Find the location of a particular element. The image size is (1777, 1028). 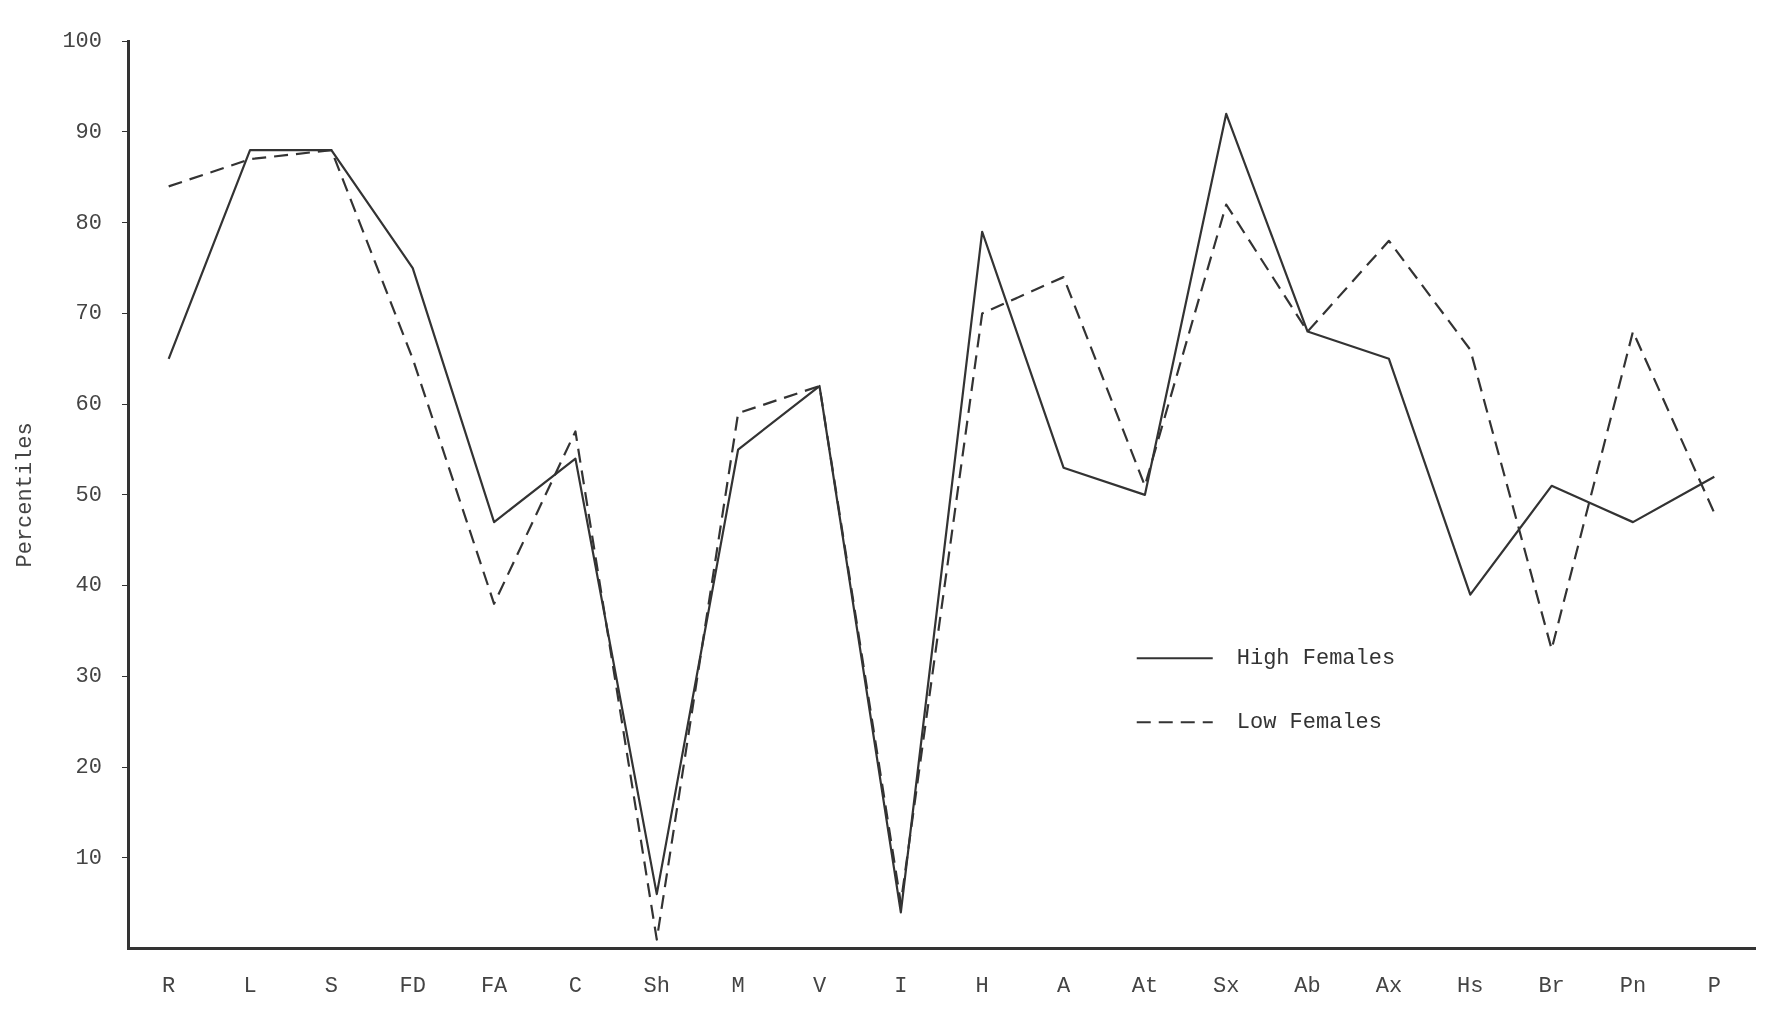

x-tick-label: M is located at coordinates (738, 986).